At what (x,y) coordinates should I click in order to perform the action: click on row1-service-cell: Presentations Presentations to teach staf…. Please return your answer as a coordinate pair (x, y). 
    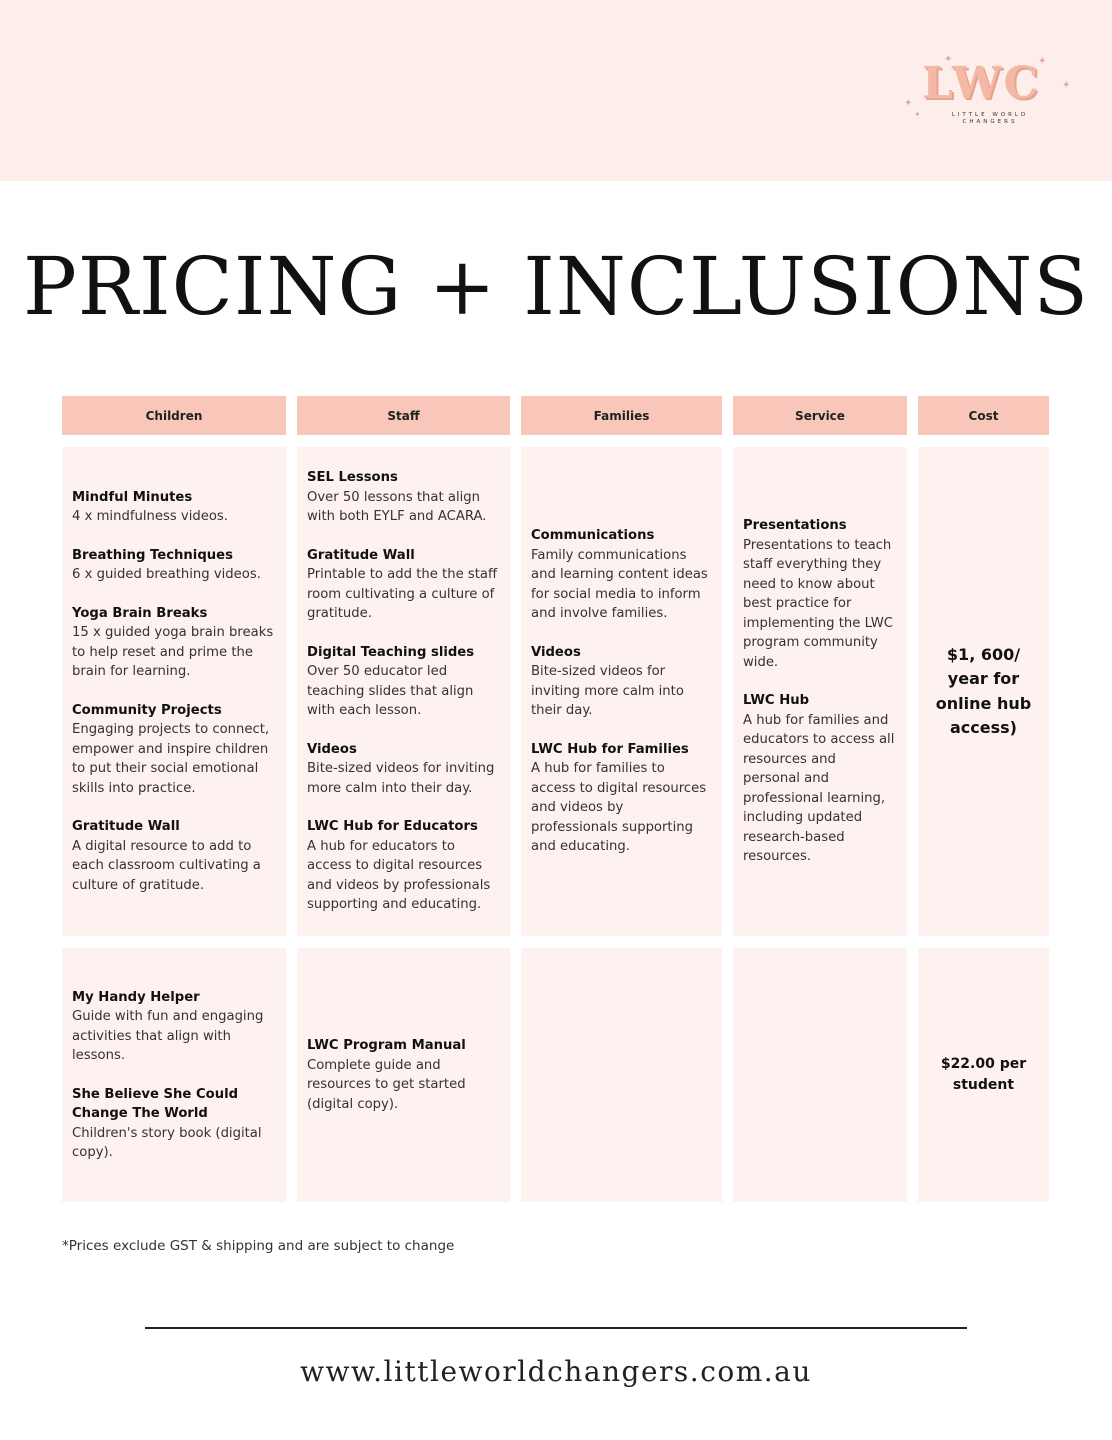
    Looking at the image, I should click on (820, 691).